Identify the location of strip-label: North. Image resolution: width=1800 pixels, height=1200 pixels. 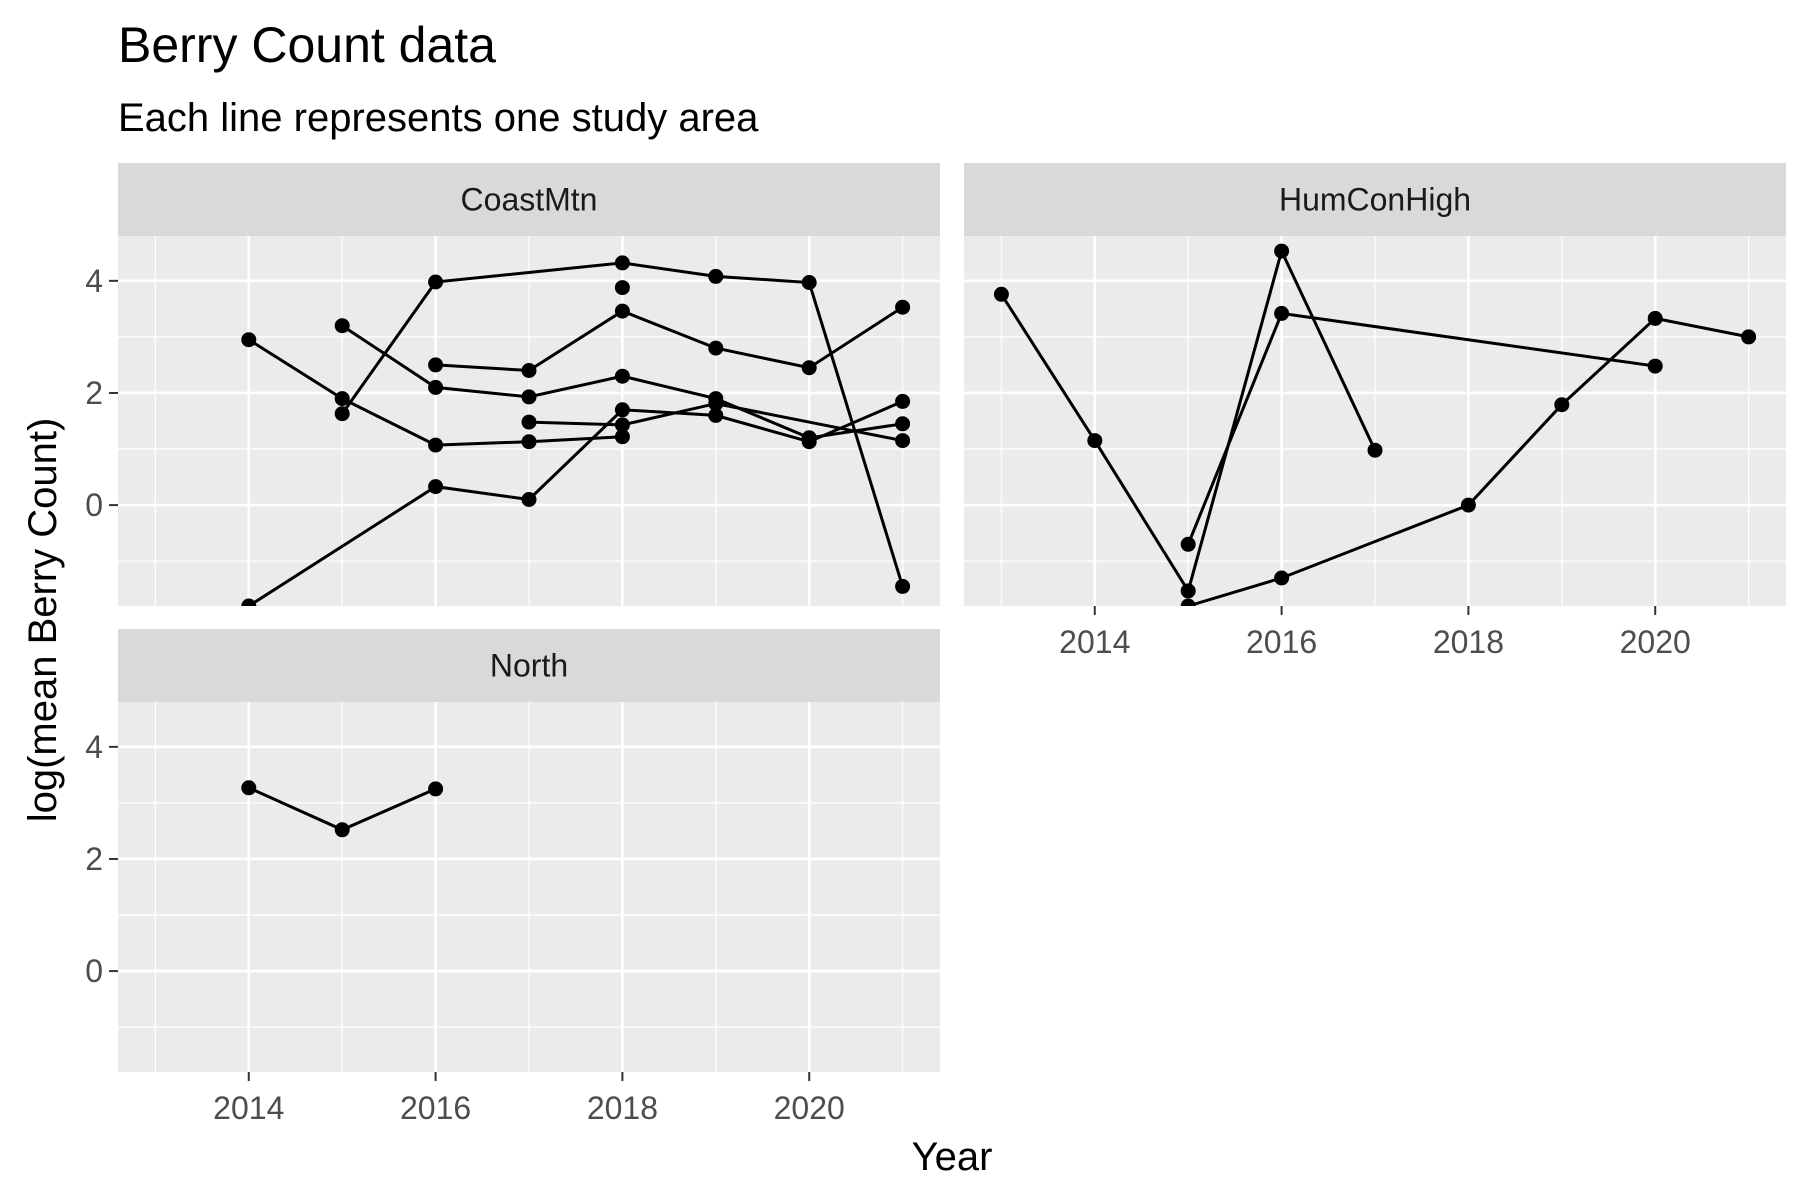
(529, 666).